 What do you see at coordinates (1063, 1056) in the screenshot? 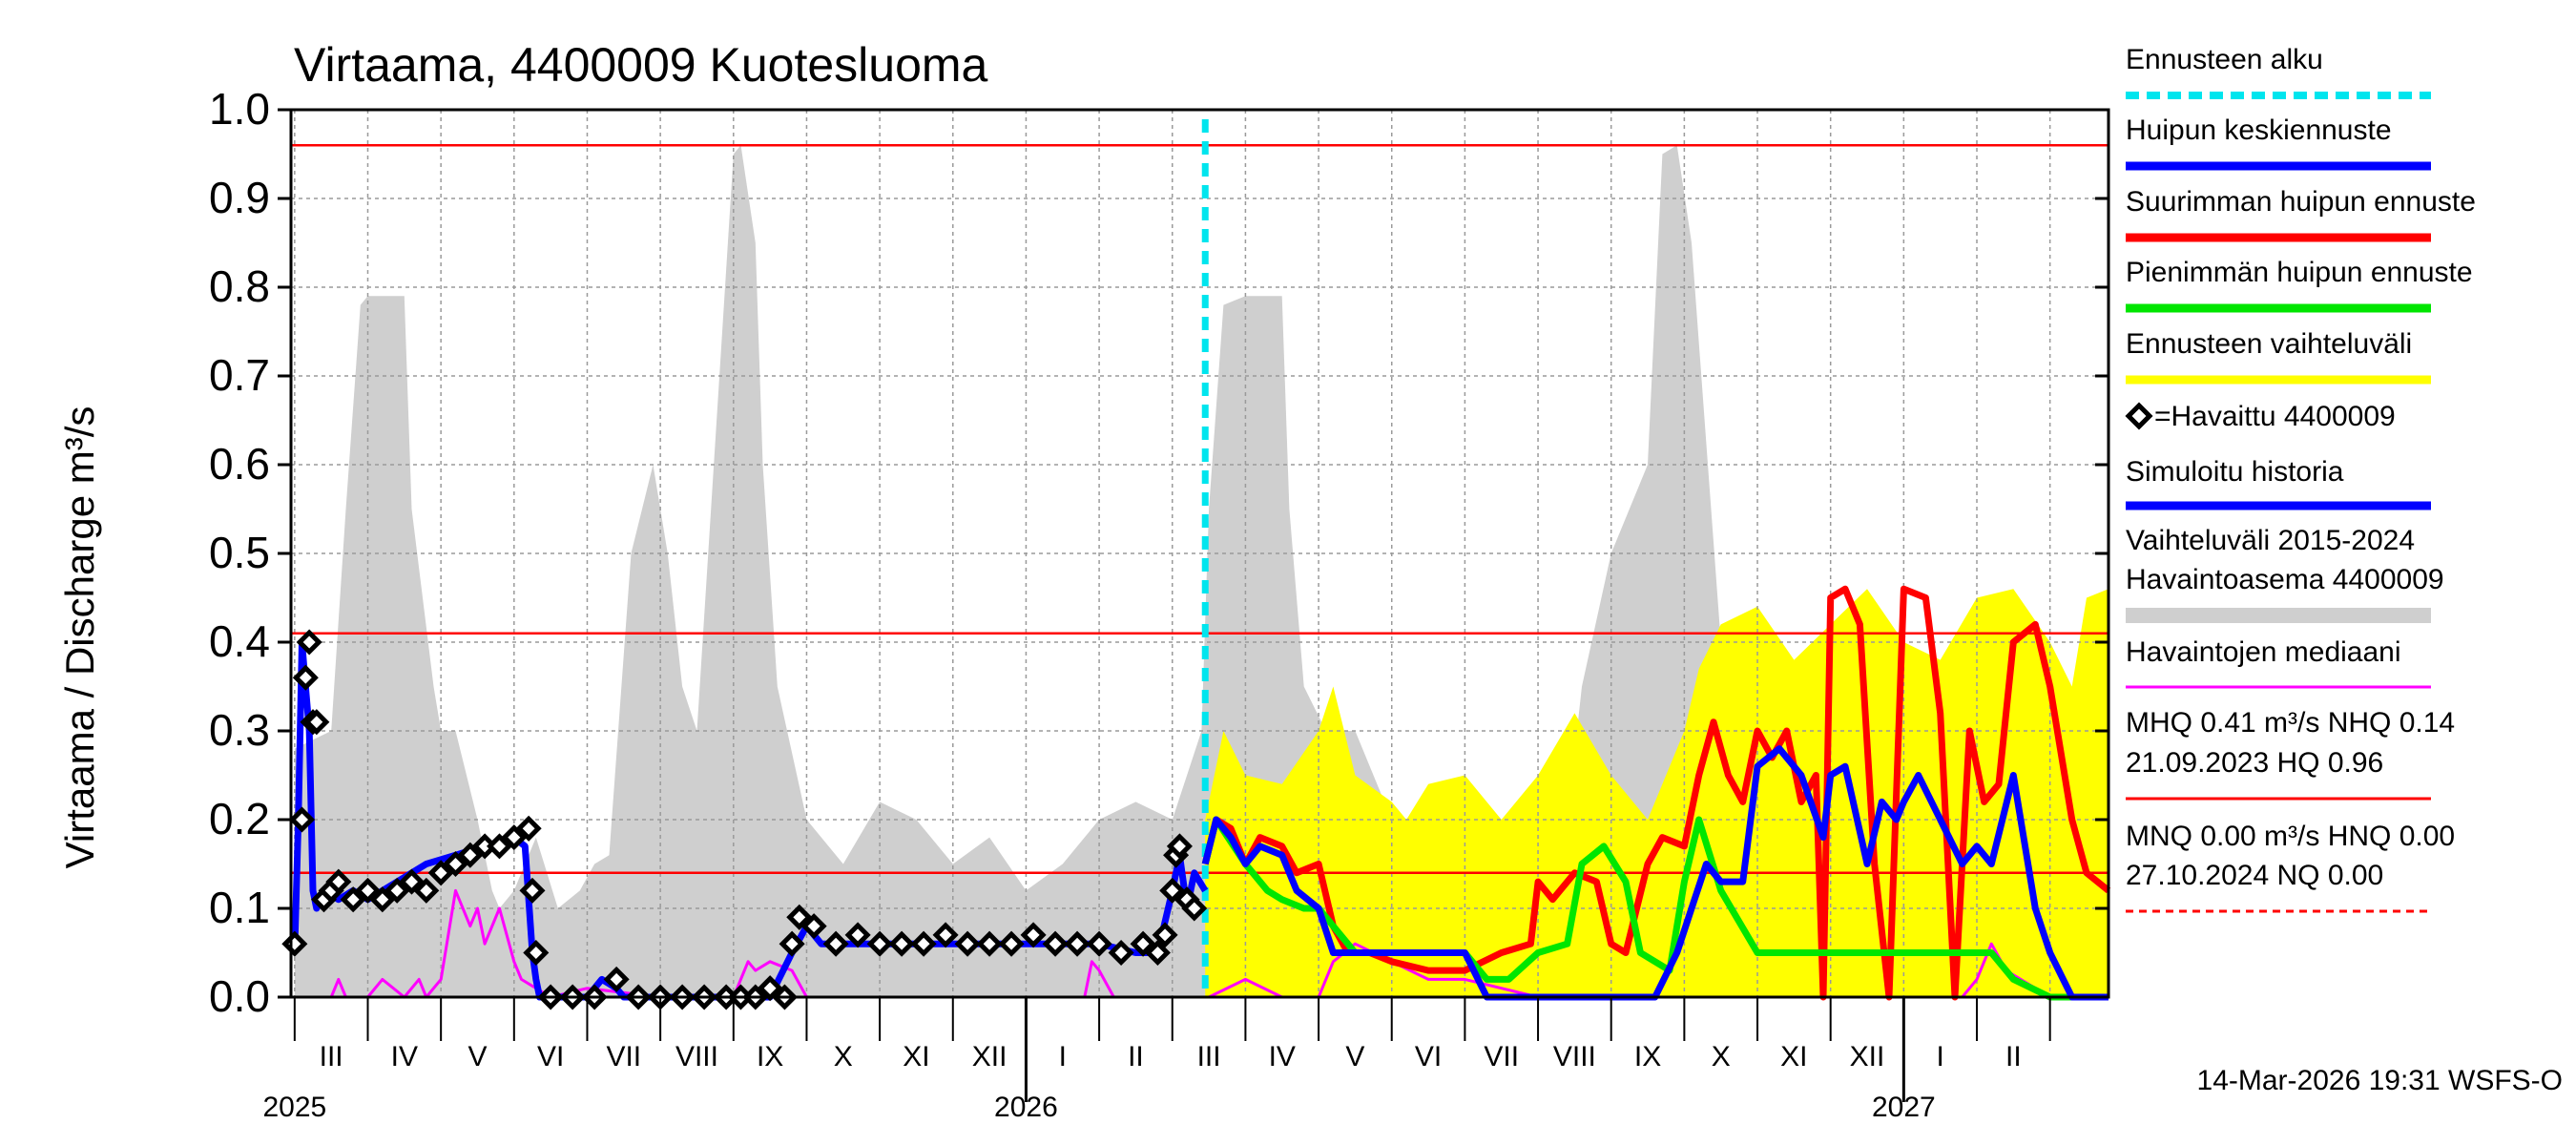
I see `x-month-label: I` at bounding box center [1063, 1056].